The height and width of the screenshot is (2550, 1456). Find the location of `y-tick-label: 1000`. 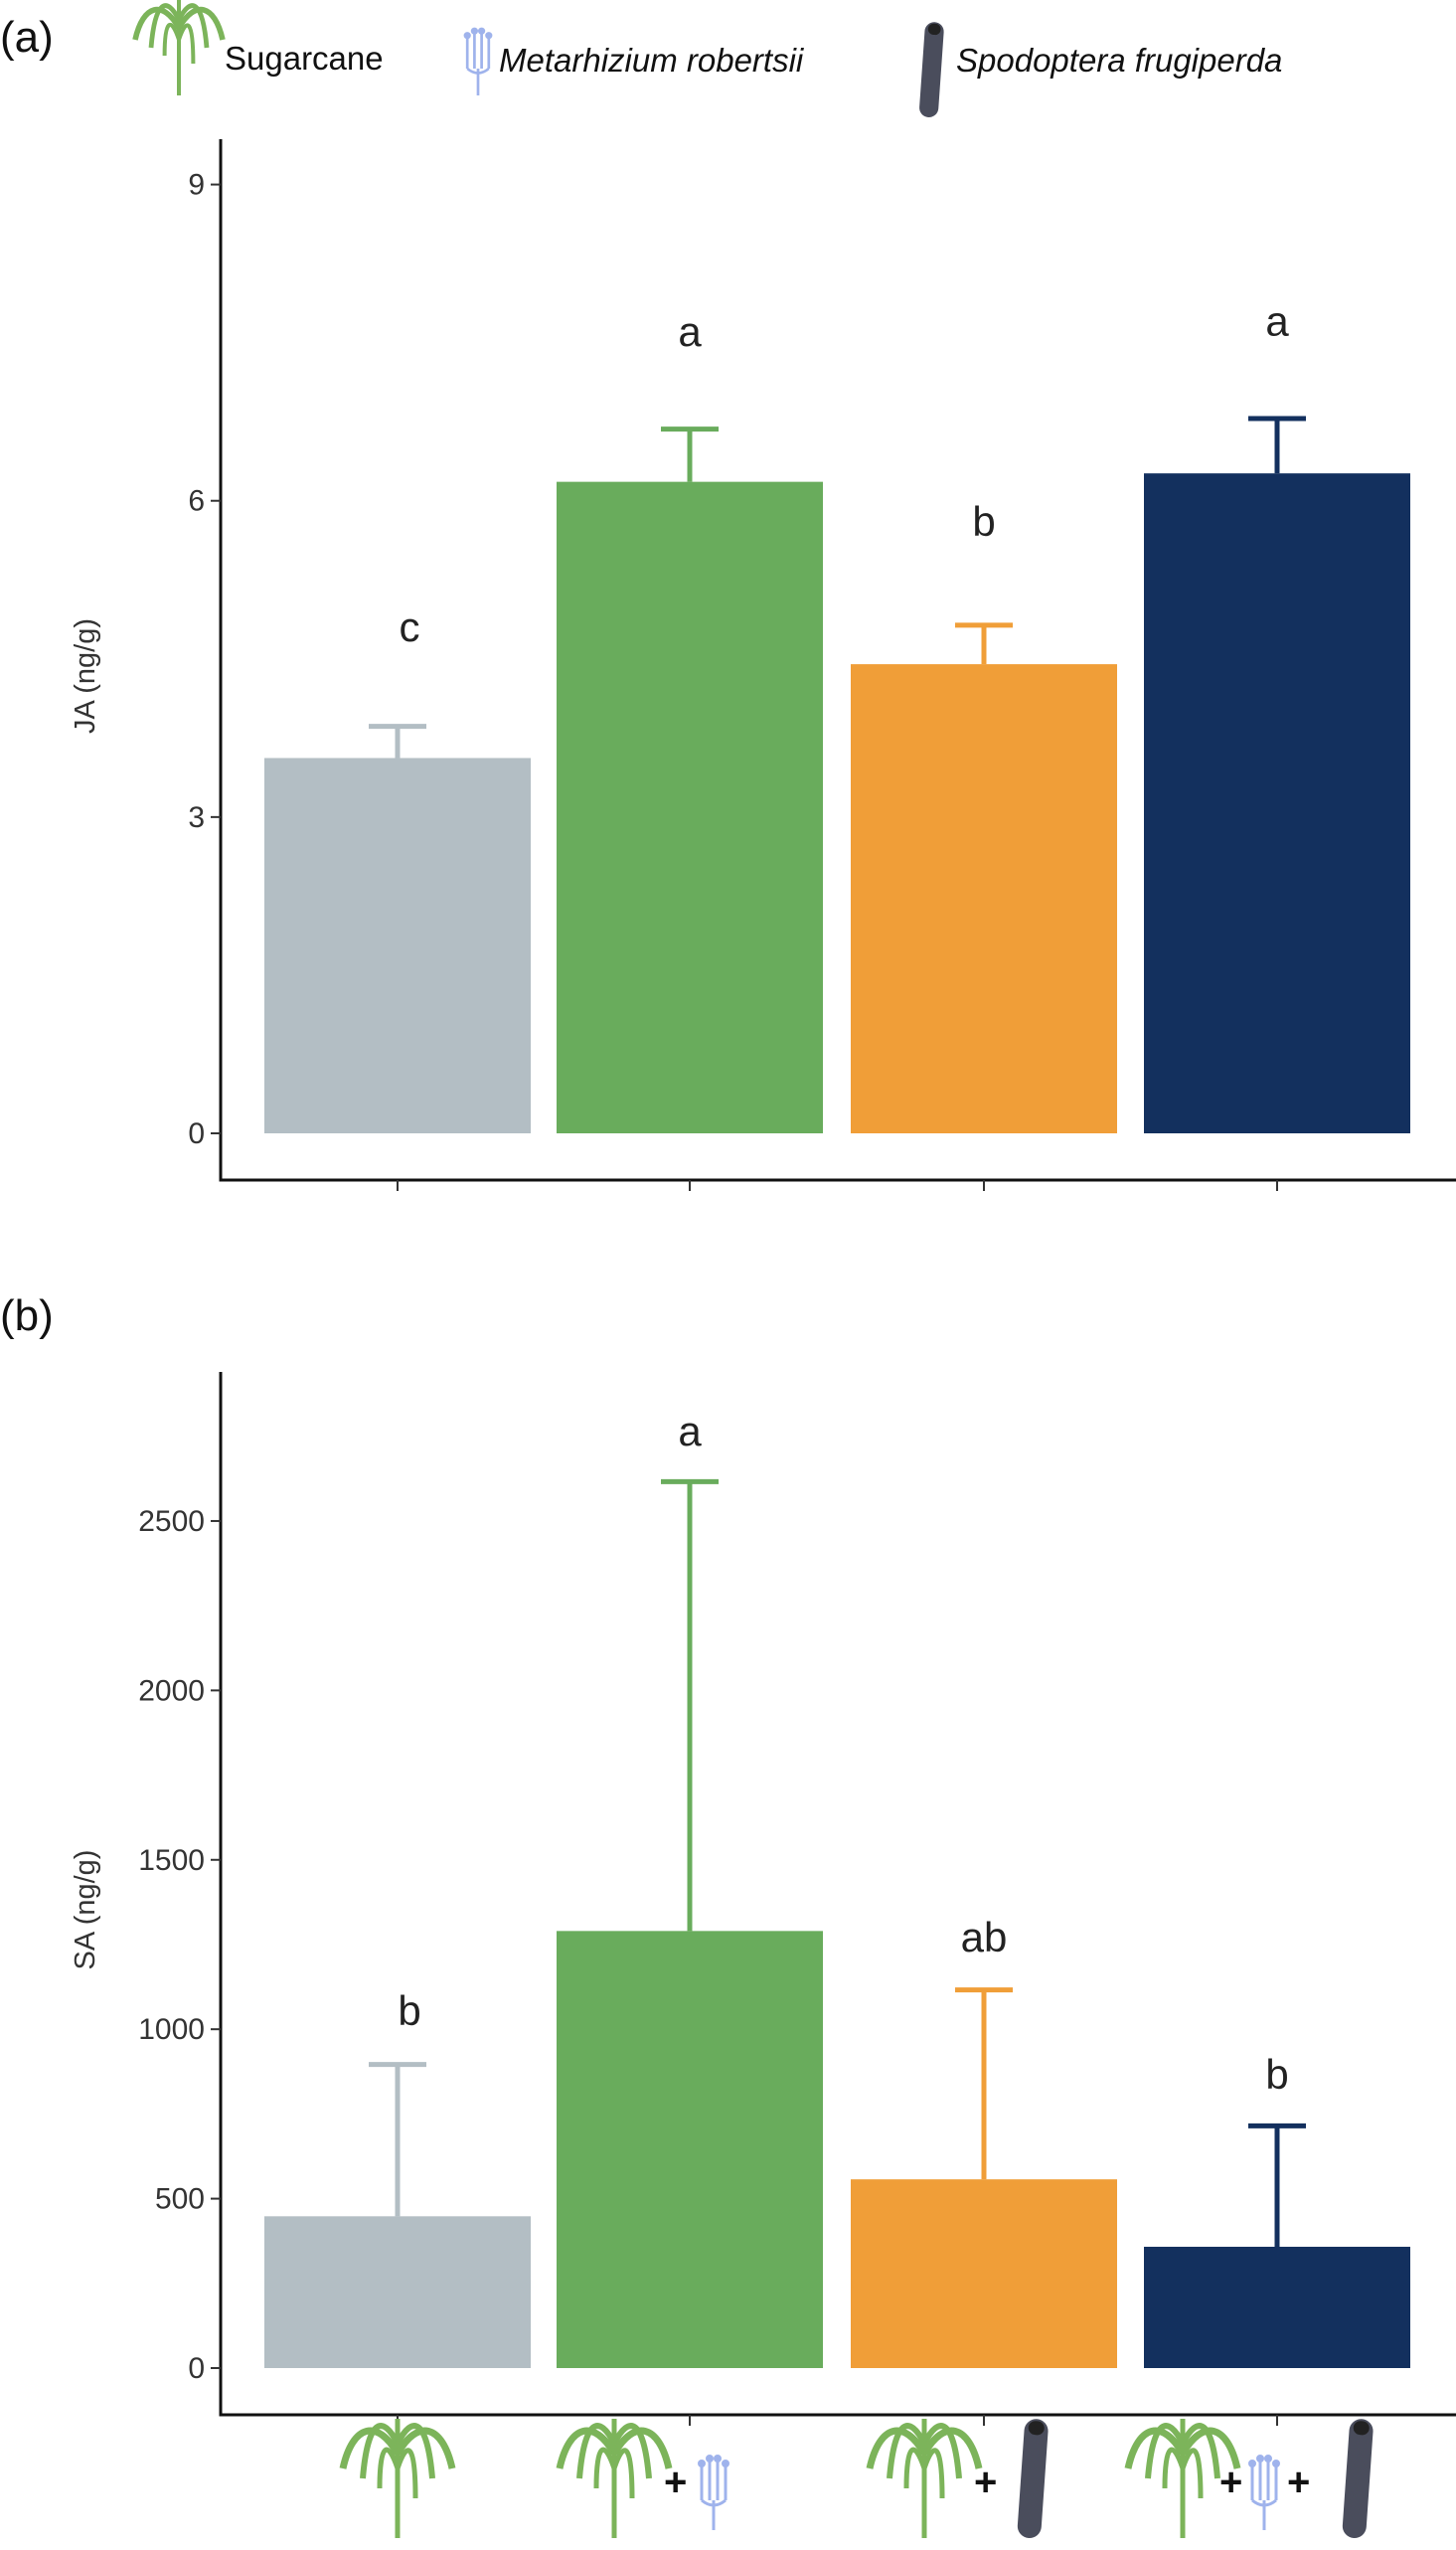

y-tick-label: 1000 is located at coordinates (171, 2029).